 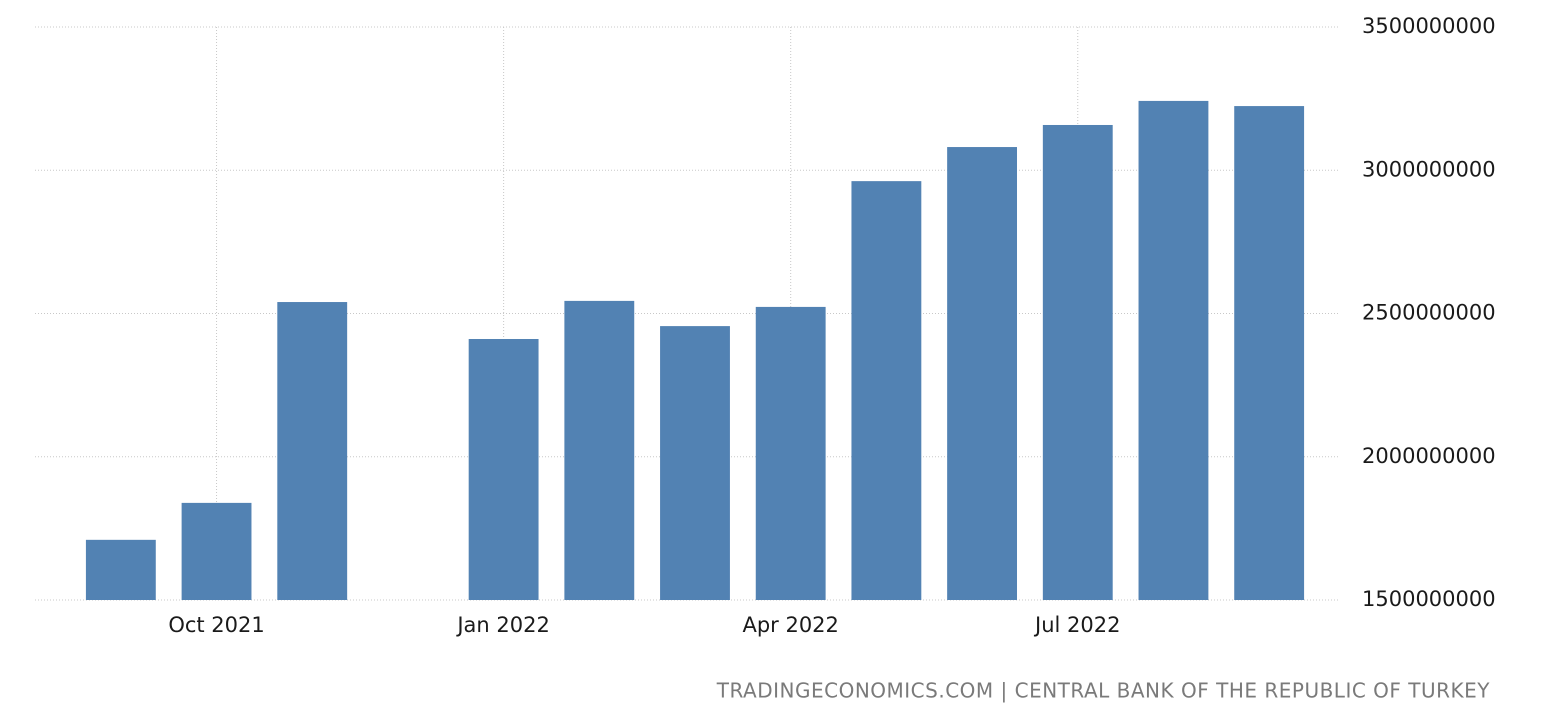 What do you see at coordinates (1429, 26) in the screenshot?
I see `y-tick-label: 3500000000` at bounding box center [1429, 26].